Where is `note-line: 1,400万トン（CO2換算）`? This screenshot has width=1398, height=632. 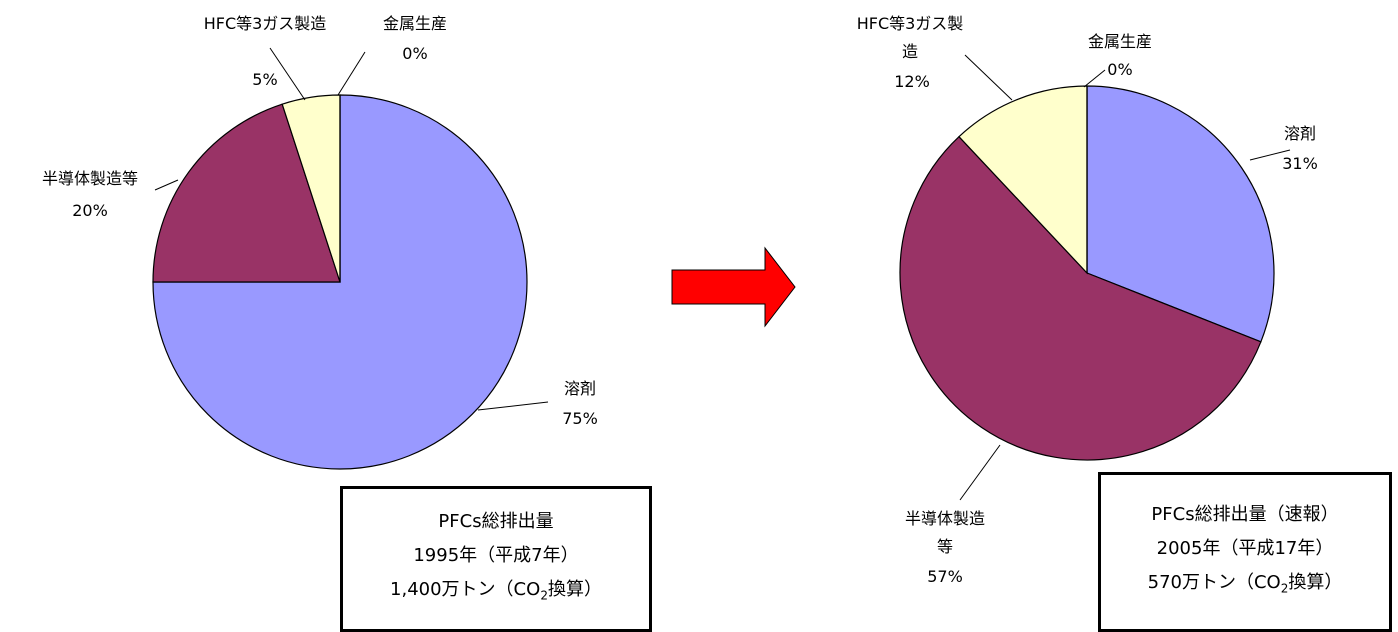 note-line: 1,400万トン（CO2換算） is located at coordinates (496, 593).